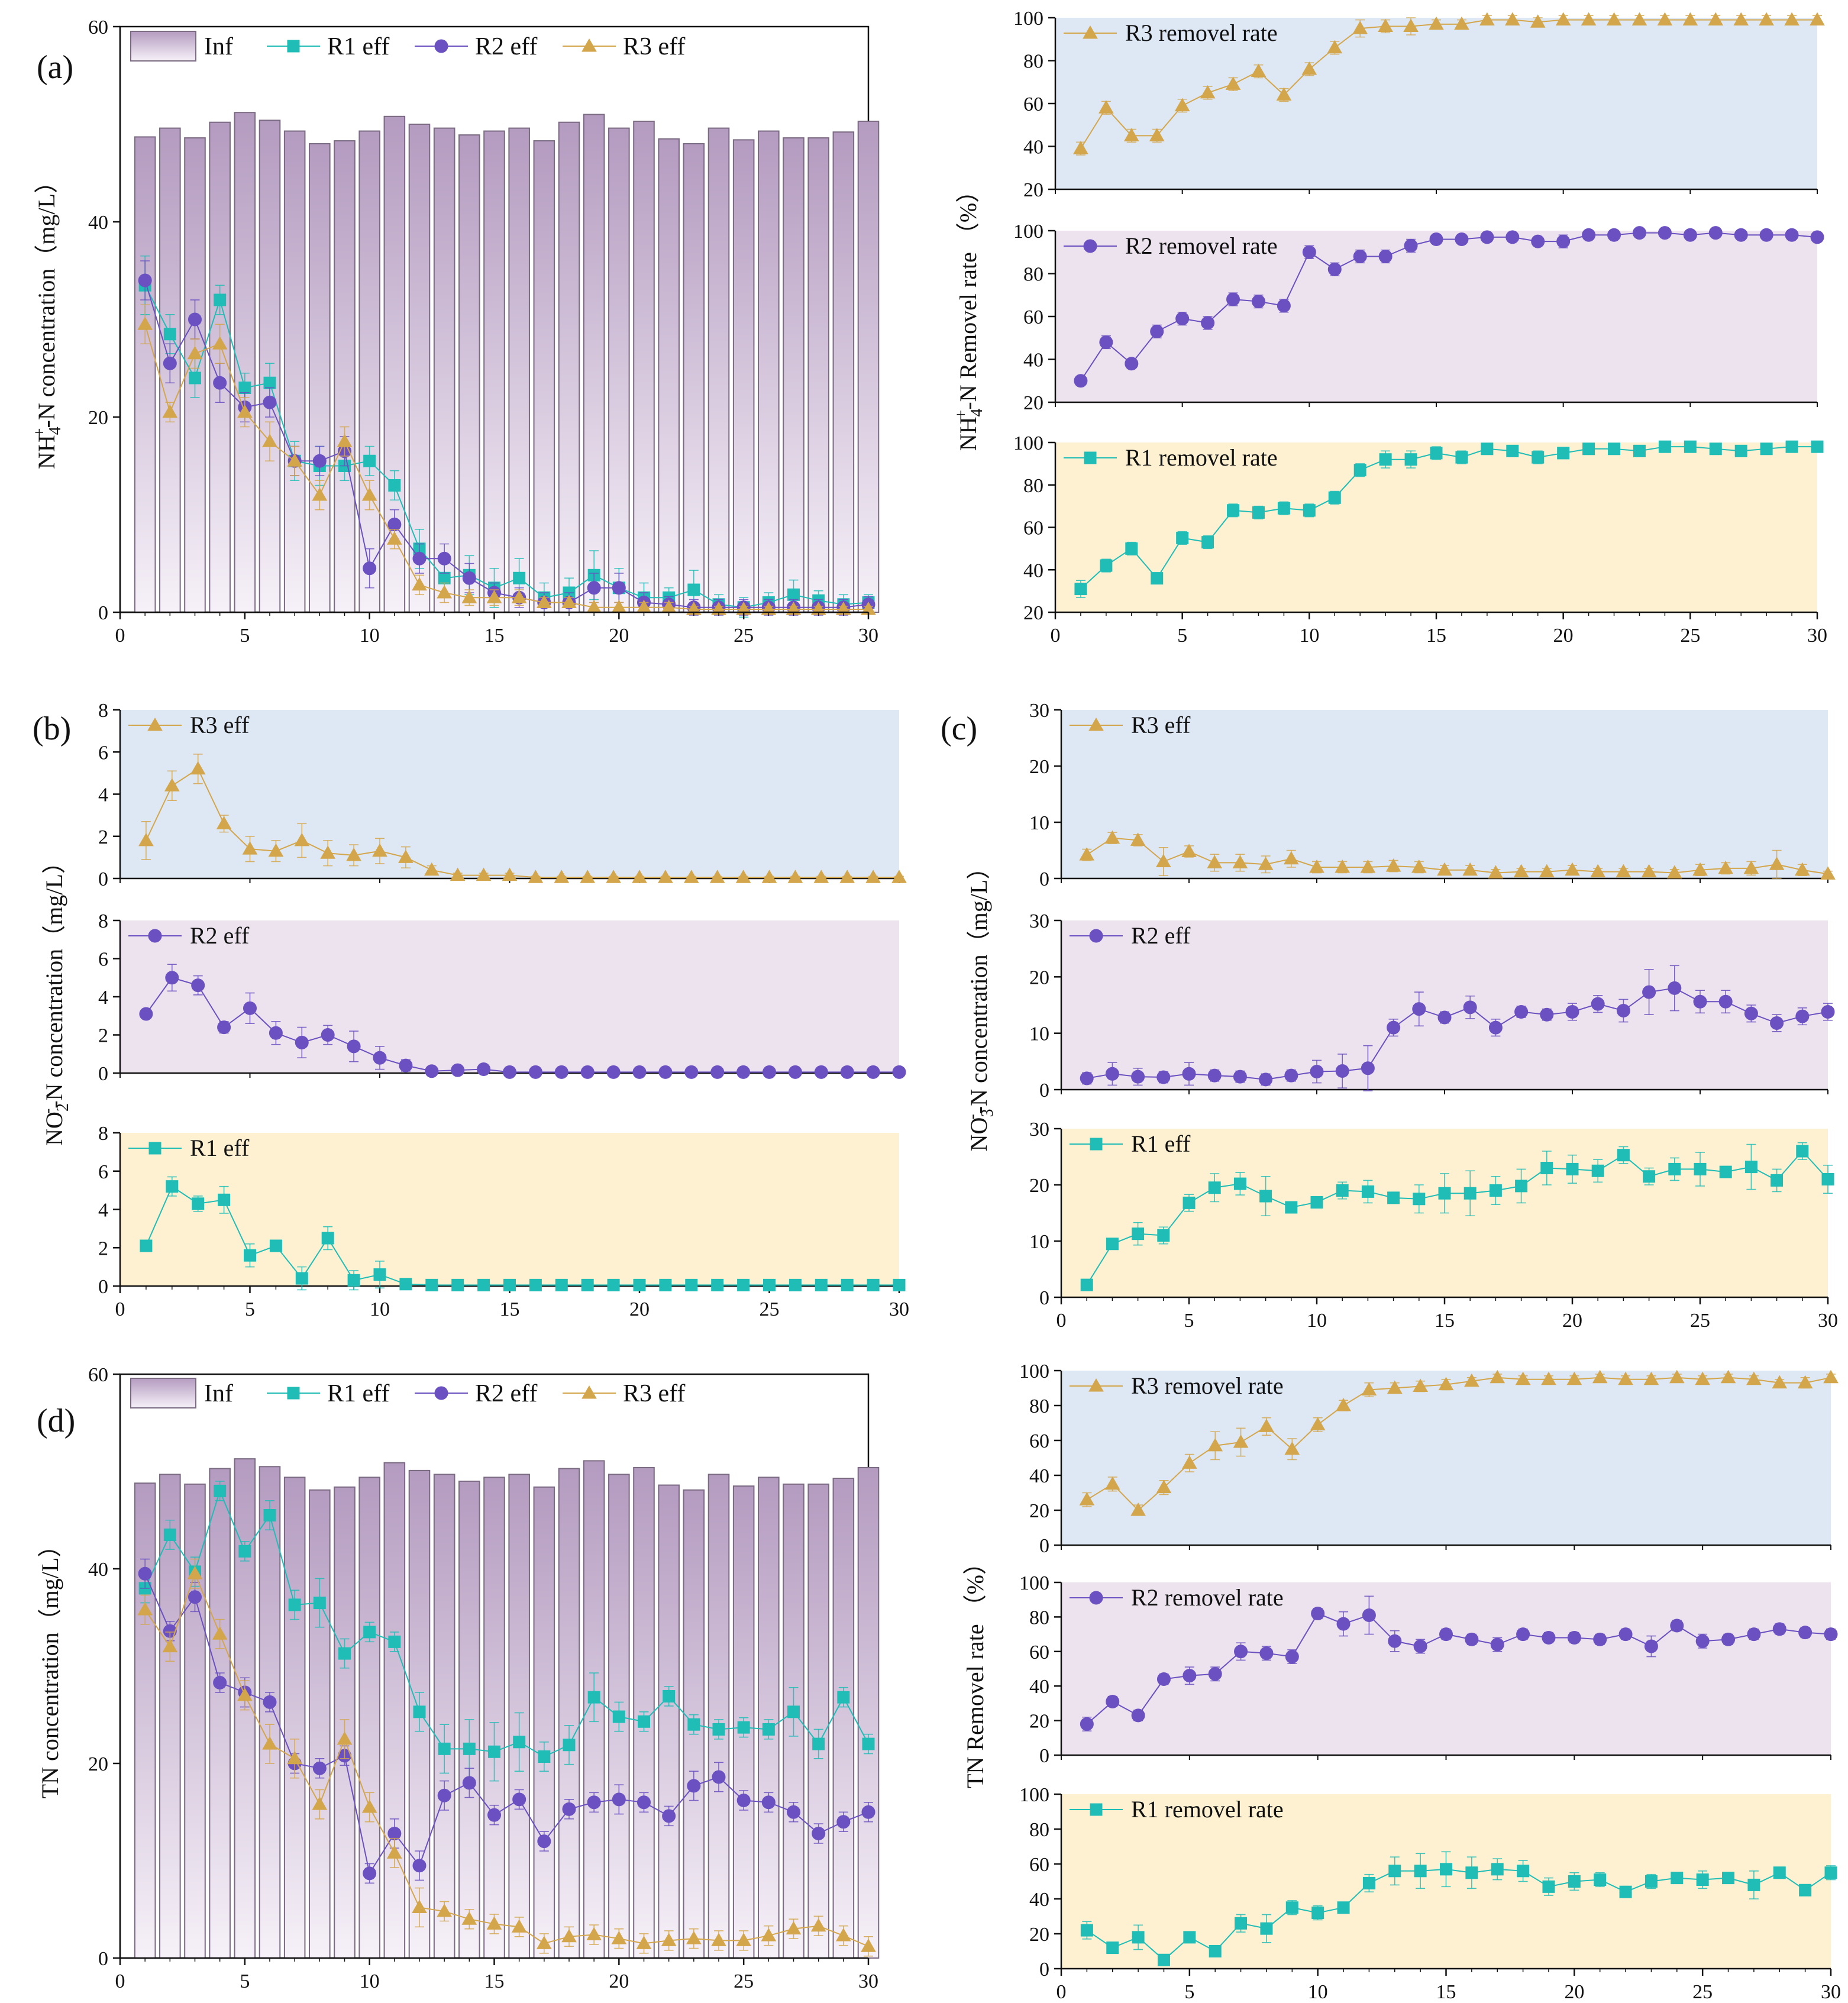  Describe the element at coordinates (1034, 1583) in the screenshot. I see `y-tick-label: 100` at that location.